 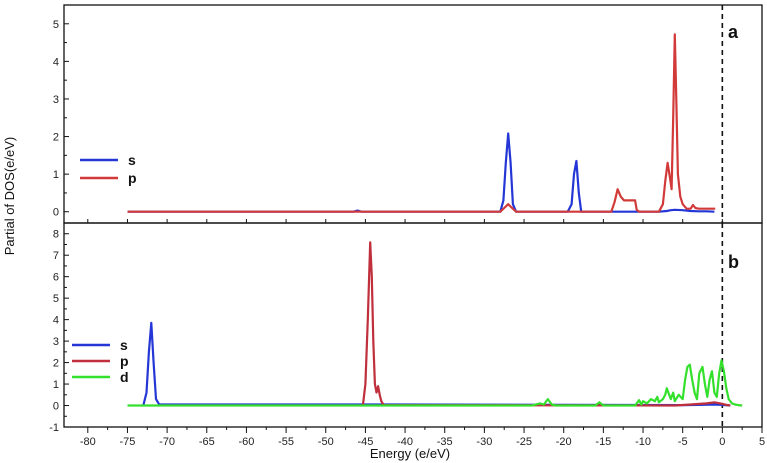 What do you see at coordinates (435, 383) in the screenshot?
I see `series-line-d` at bounding box center [435, 383].